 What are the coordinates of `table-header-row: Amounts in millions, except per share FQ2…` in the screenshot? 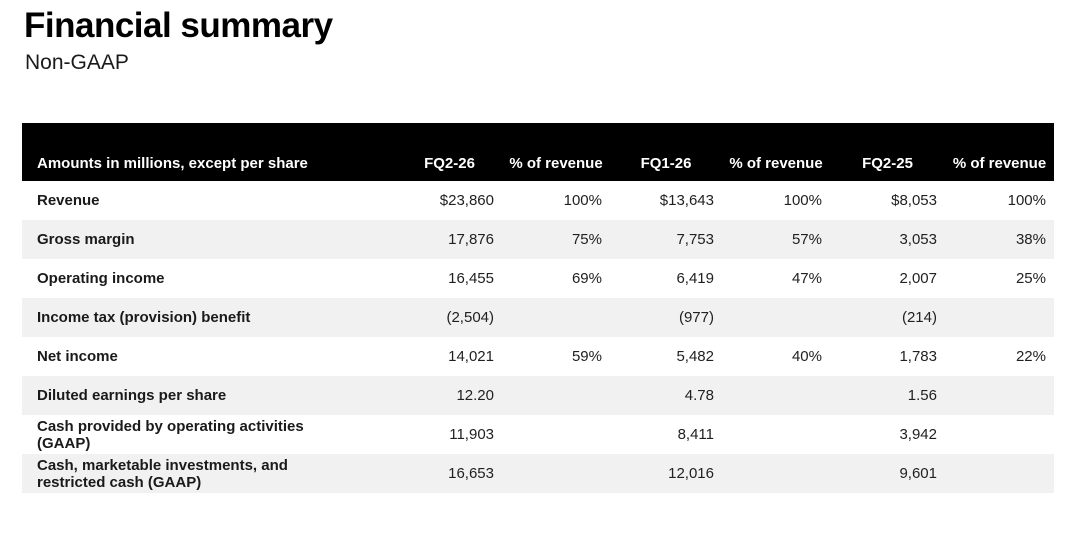 It's located at (538, 152).